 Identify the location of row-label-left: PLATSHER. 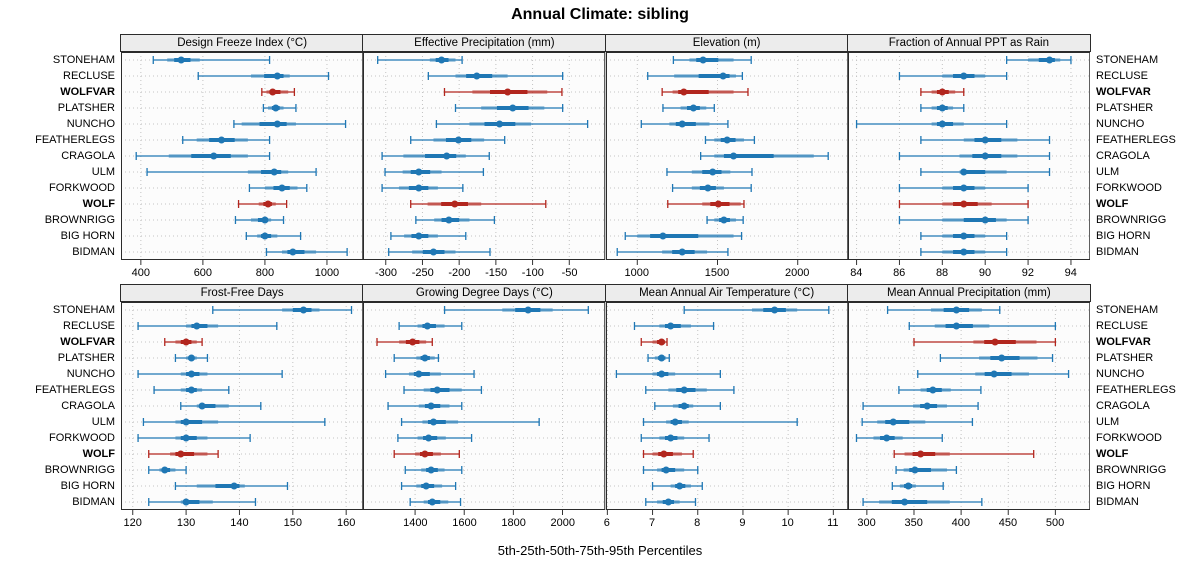
(86, 358).